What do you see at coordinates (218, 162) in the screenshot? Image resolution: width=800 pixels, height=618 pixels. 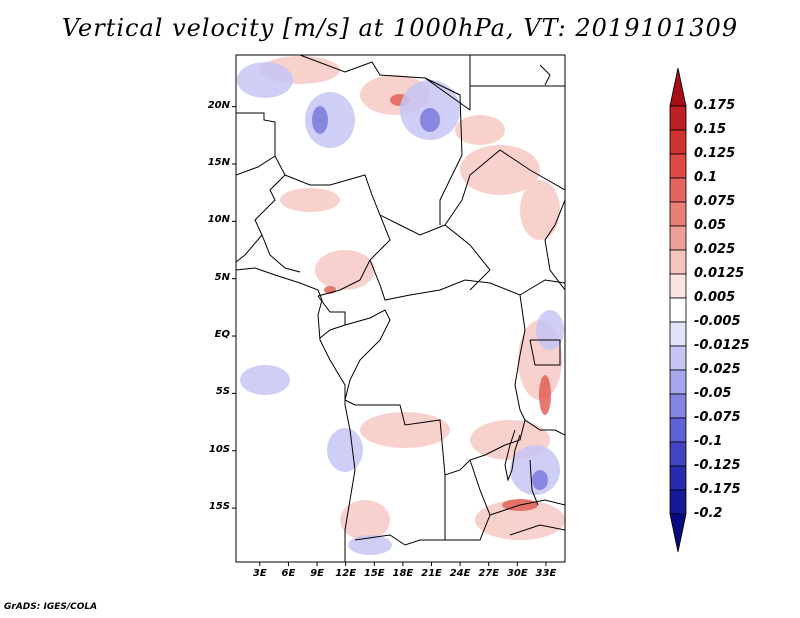 I see `lat-label: 15N` at bounding box center [218, 162].